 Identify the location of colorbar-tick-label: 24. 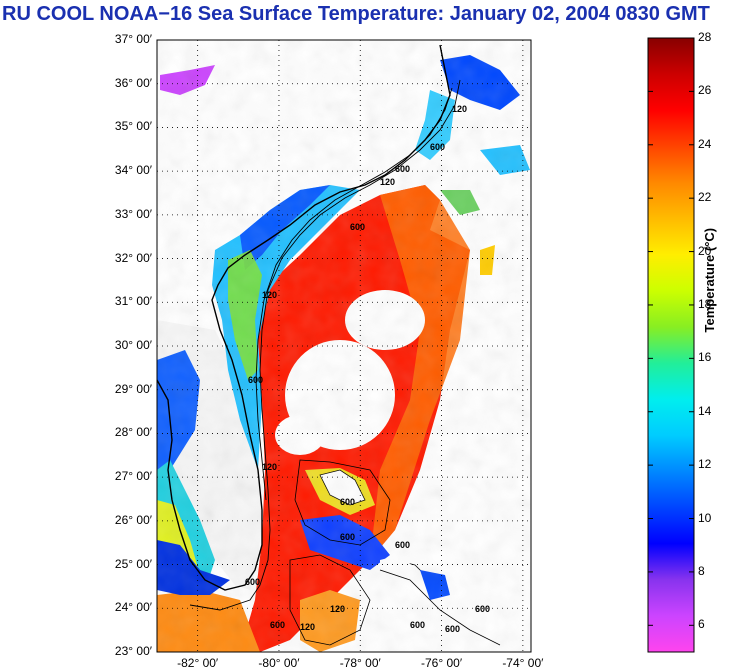
(705, 143).